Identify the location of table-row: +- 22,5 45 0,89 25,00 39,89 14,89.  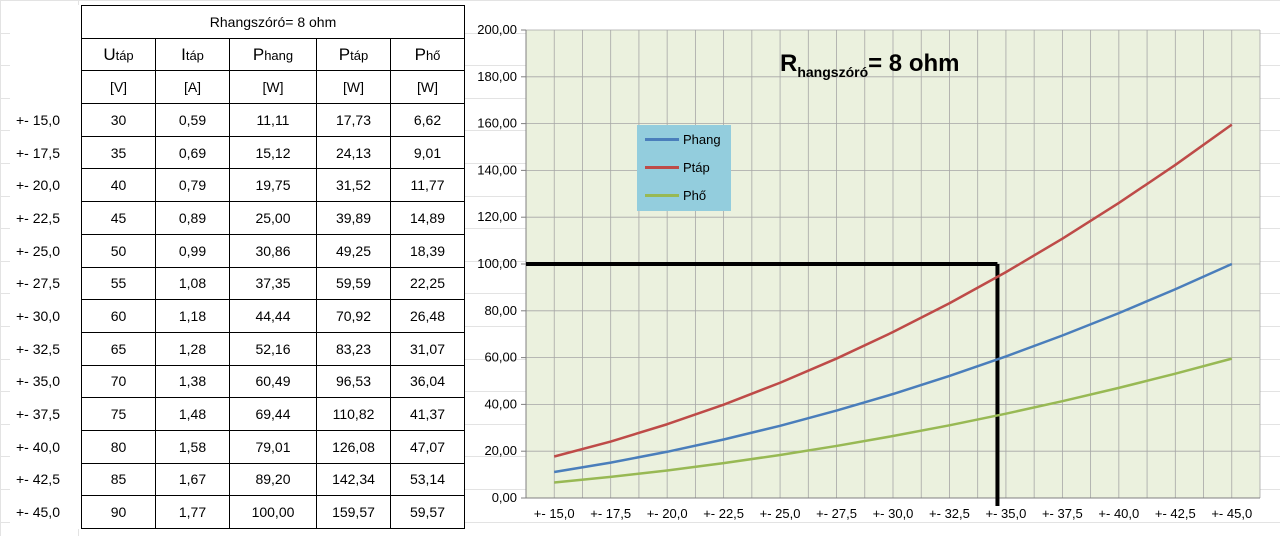
(237, 218).